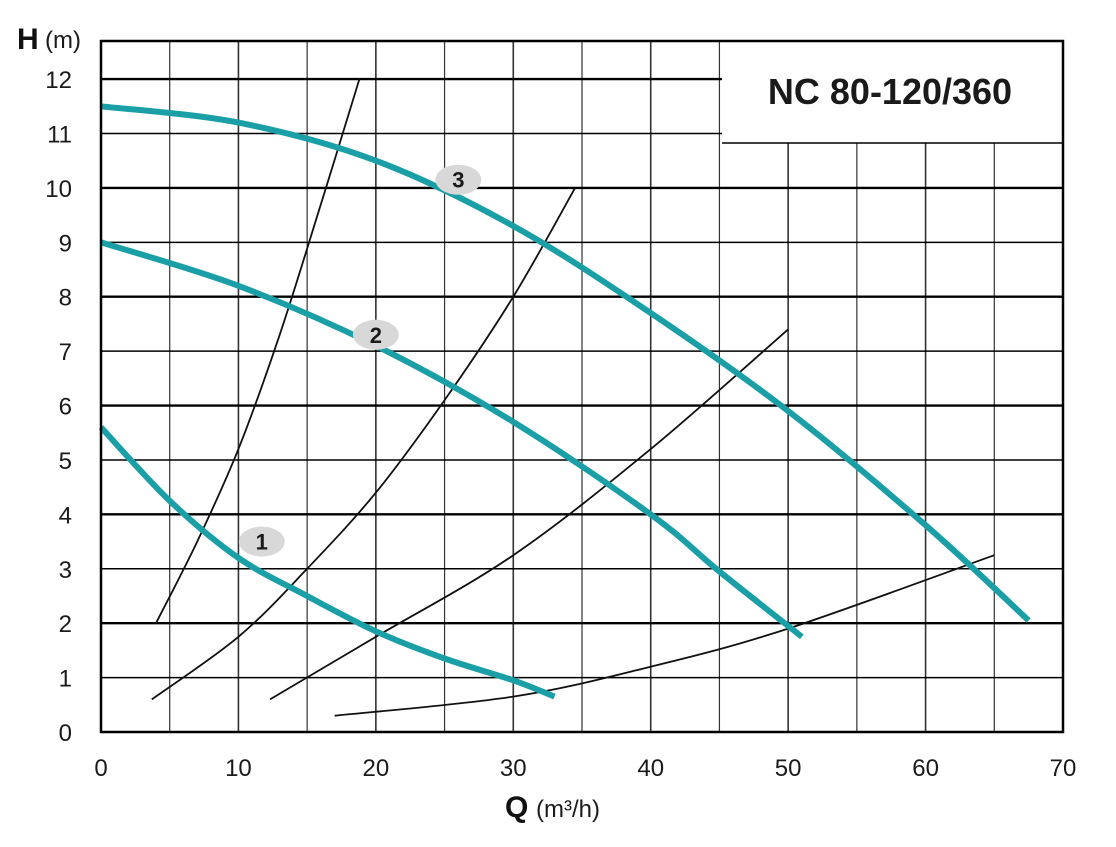 This screenshot has width=1116, height=847. Describe the element at coordinates (59, 134) in the screenshot. I see `y-tick-label: 11` at that location.